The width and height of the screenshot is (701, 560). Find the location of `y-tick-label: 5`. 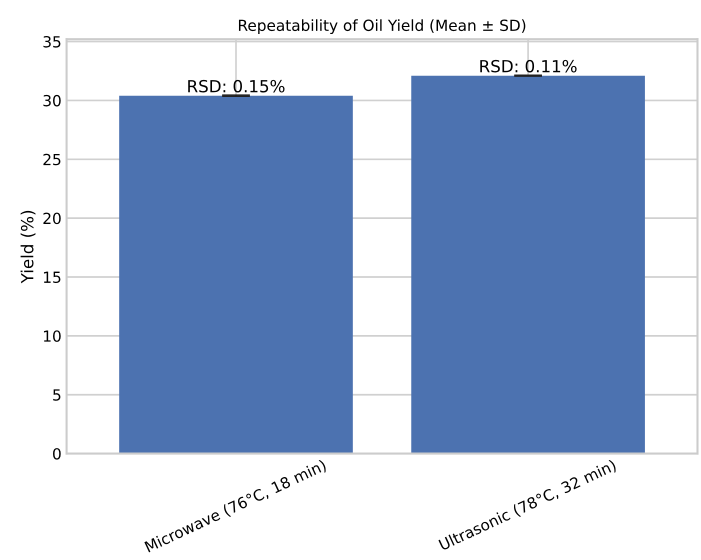

y-tick-label: 5 is located at coordinates (56, 395).